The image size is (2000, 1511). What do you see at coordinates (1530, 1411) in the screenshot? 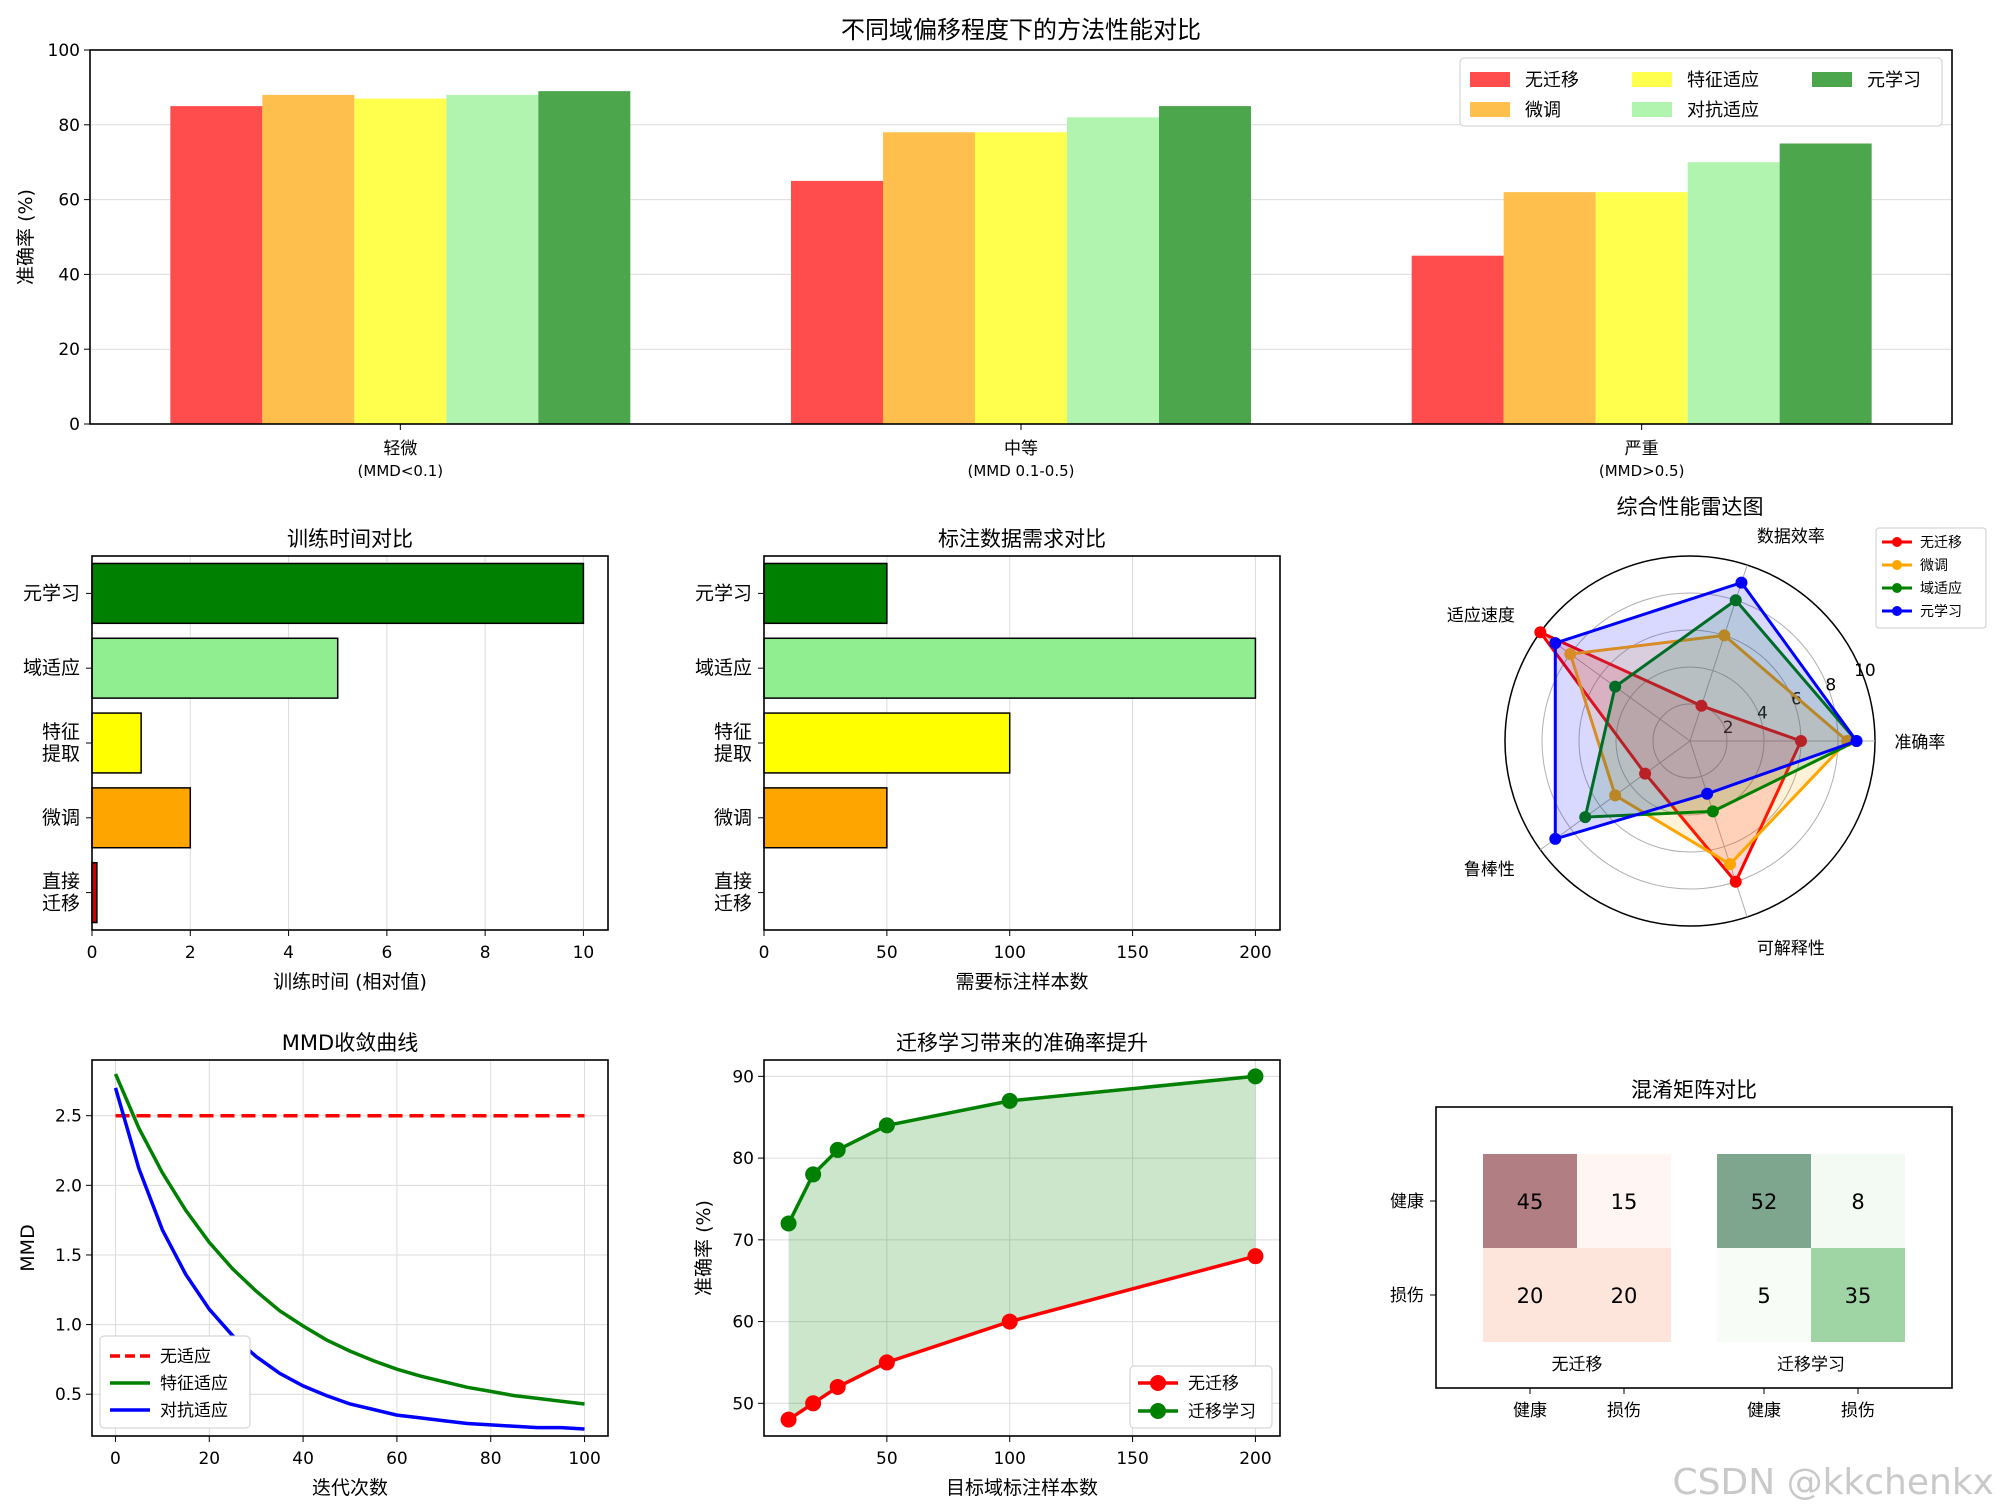
I see `x-tick-label: 健康` at bounding box center [1530, 1411].